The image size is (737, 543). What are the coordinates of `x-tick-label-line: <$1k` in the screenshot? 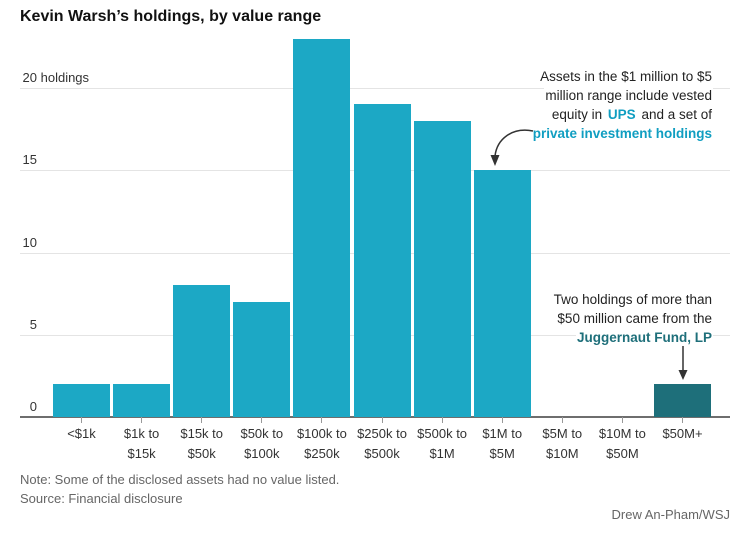 It's located at (81, 433).